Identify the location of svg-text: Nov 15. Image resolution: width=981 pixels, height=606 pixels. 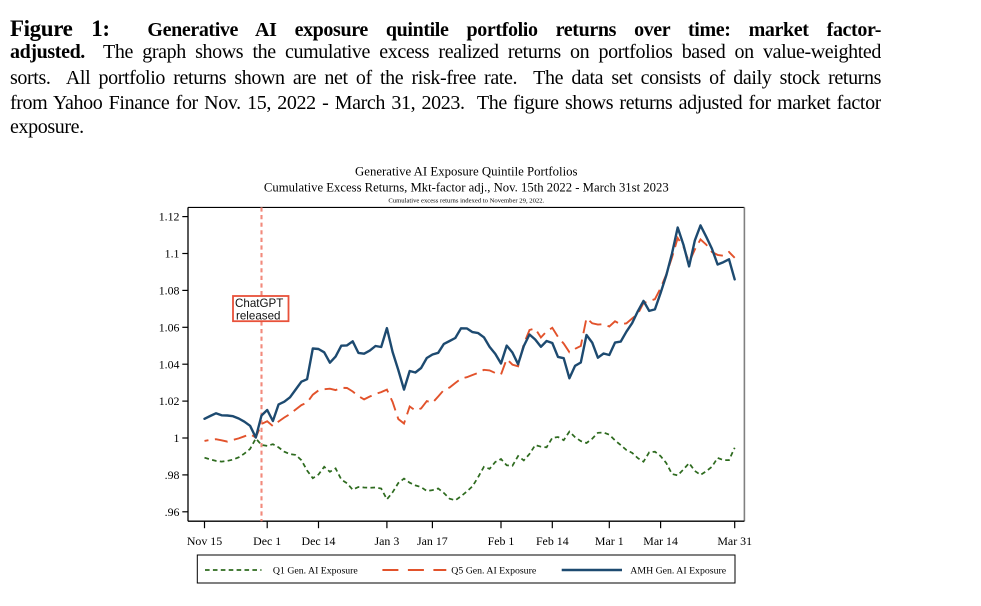
(204, 541).